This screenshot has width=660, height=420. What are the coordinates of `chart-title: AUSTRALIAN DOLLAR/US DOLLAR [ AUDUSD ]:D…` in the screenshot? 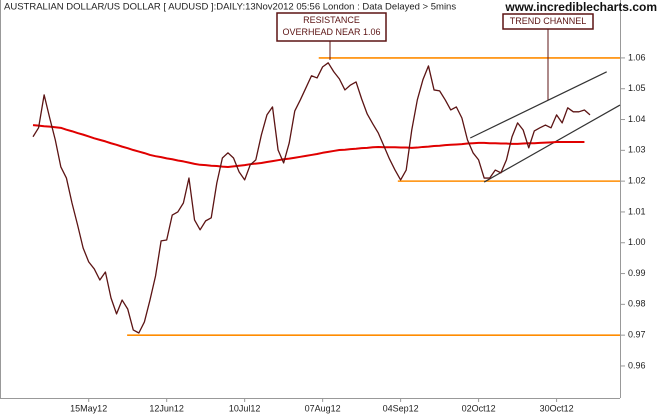 It's located at (230, 7).